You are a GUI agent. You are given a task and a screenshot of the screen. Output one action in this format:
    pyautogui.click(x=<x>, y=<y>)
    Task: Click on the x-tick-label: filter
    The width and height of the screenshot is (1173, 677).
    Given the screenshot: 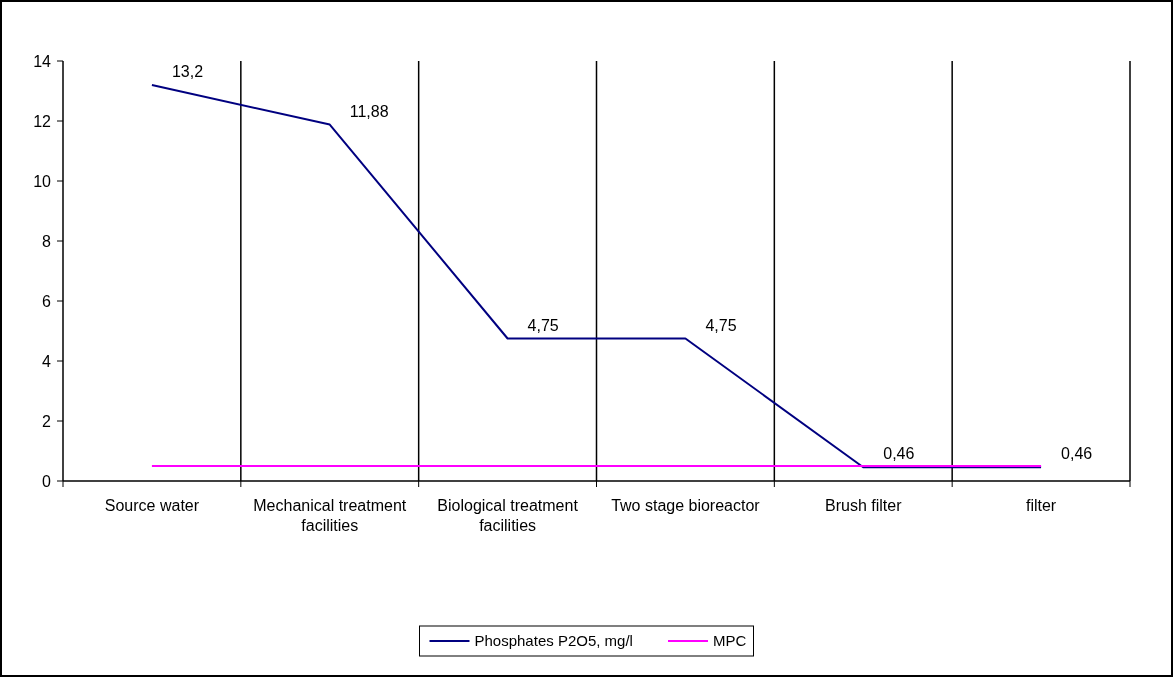 What is the action you would take?
    pyautogui.click(x=1041, y=505)
    